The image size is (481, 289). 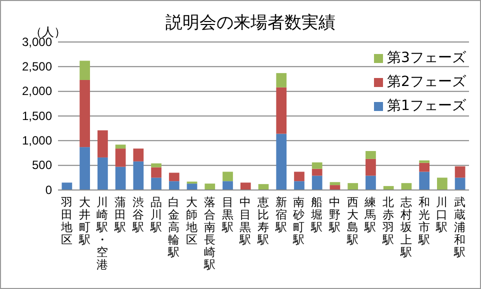 I want to click on x-tick-label: 西大島駅, so click(x=352, y=221).